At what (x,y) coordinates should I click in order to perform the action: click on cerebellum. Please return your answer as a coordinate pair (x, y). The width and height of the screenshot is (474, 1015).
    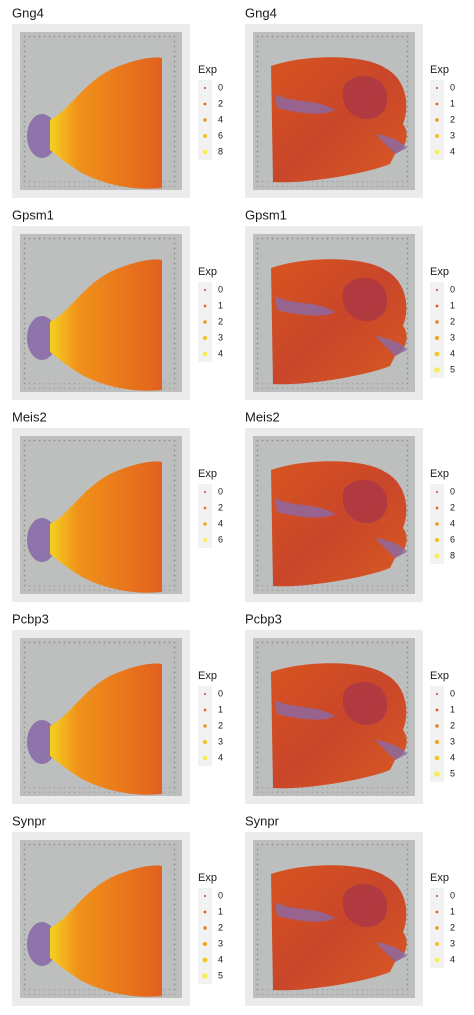
    Looking at the image, I should click on (365, 905).